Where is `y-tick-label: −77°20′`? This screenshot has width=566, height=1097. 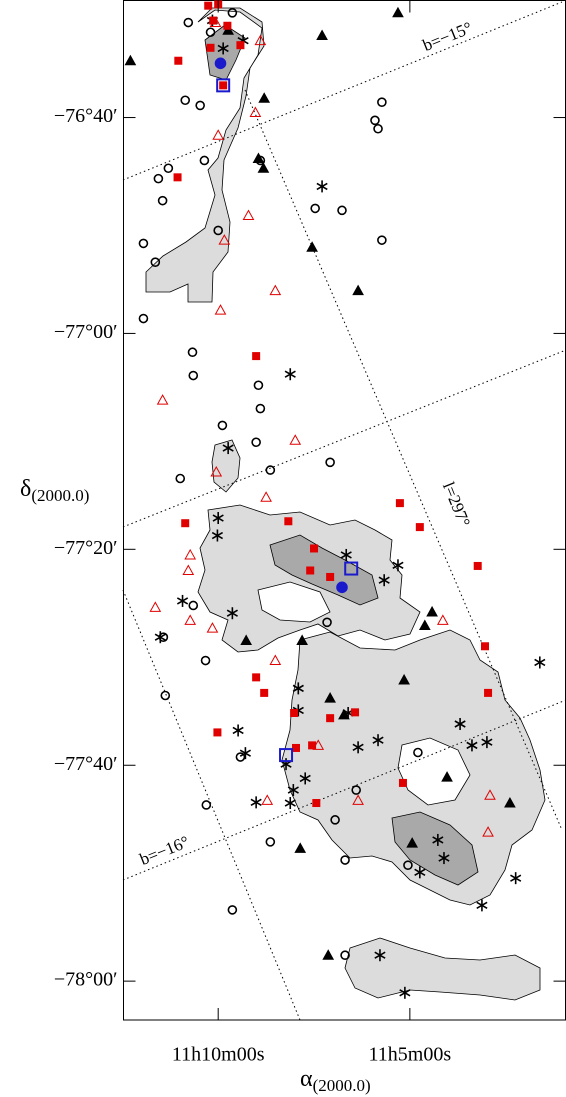 y-tick-label: −77°20′ is located at coordinates (86, 548).